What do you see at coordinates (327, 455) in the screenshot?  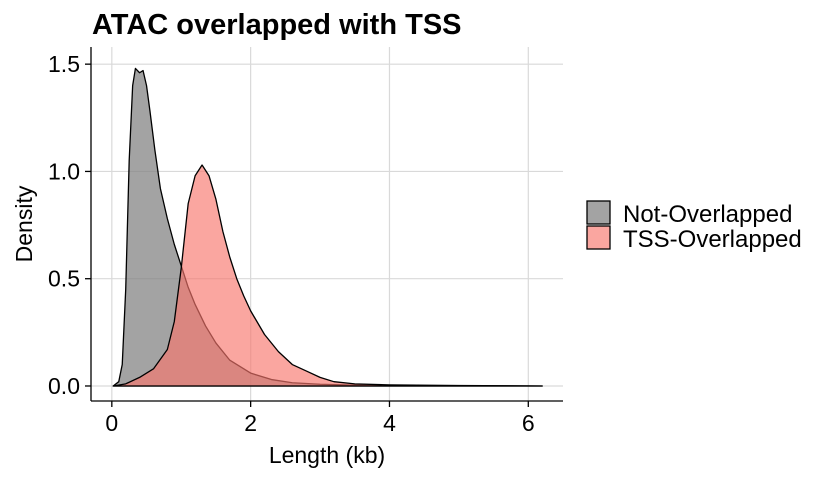 I see `x-axis-title: Length (kb)` at bounding box center [327, 455].